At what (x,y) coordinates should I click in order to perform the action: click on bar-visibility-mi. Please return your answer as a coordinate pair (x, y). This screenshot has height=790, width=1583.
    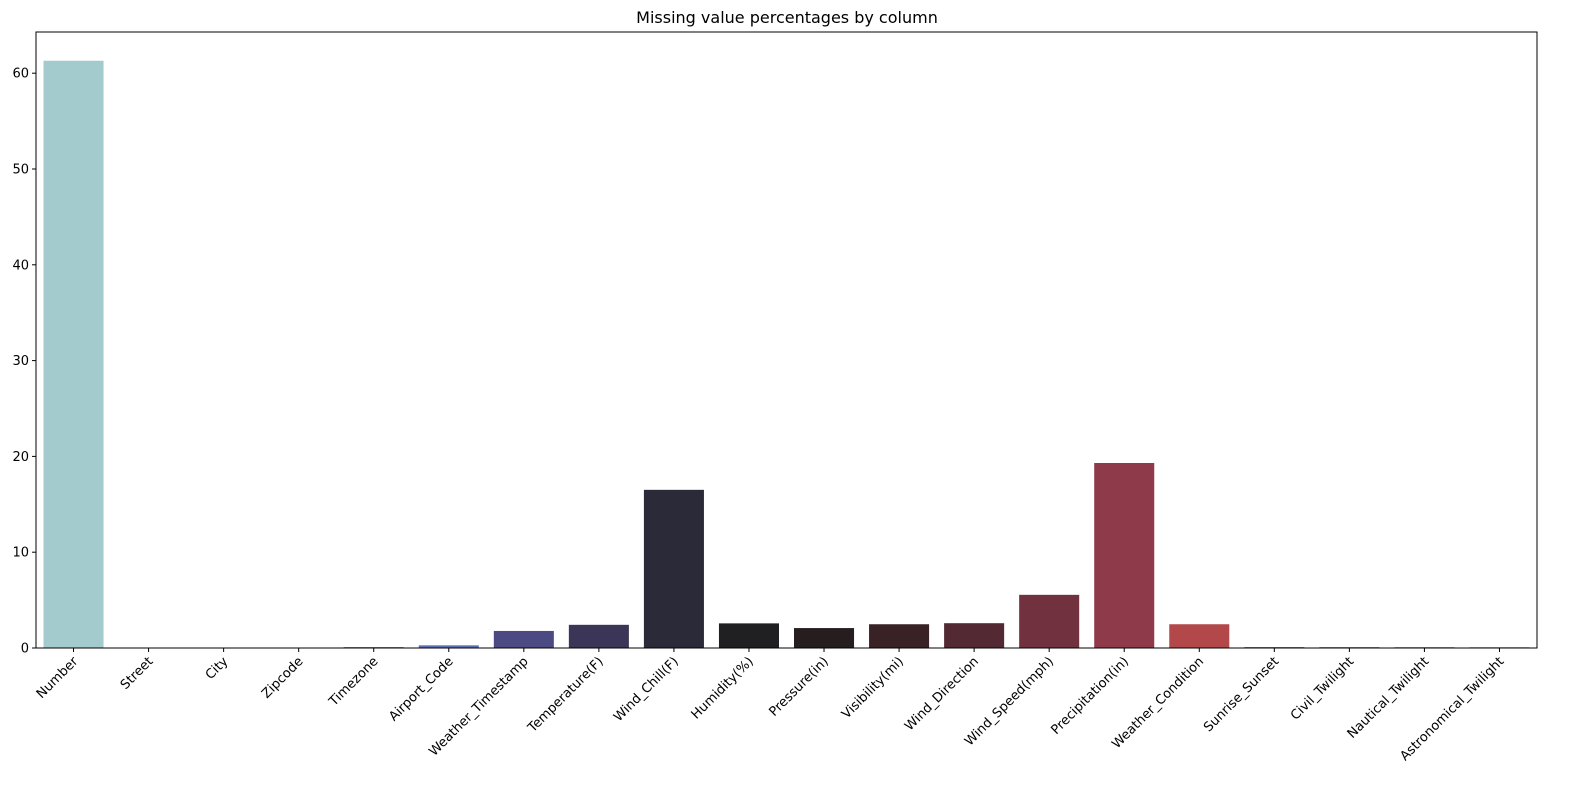
    Looking at the image, I should click on (899, 636).